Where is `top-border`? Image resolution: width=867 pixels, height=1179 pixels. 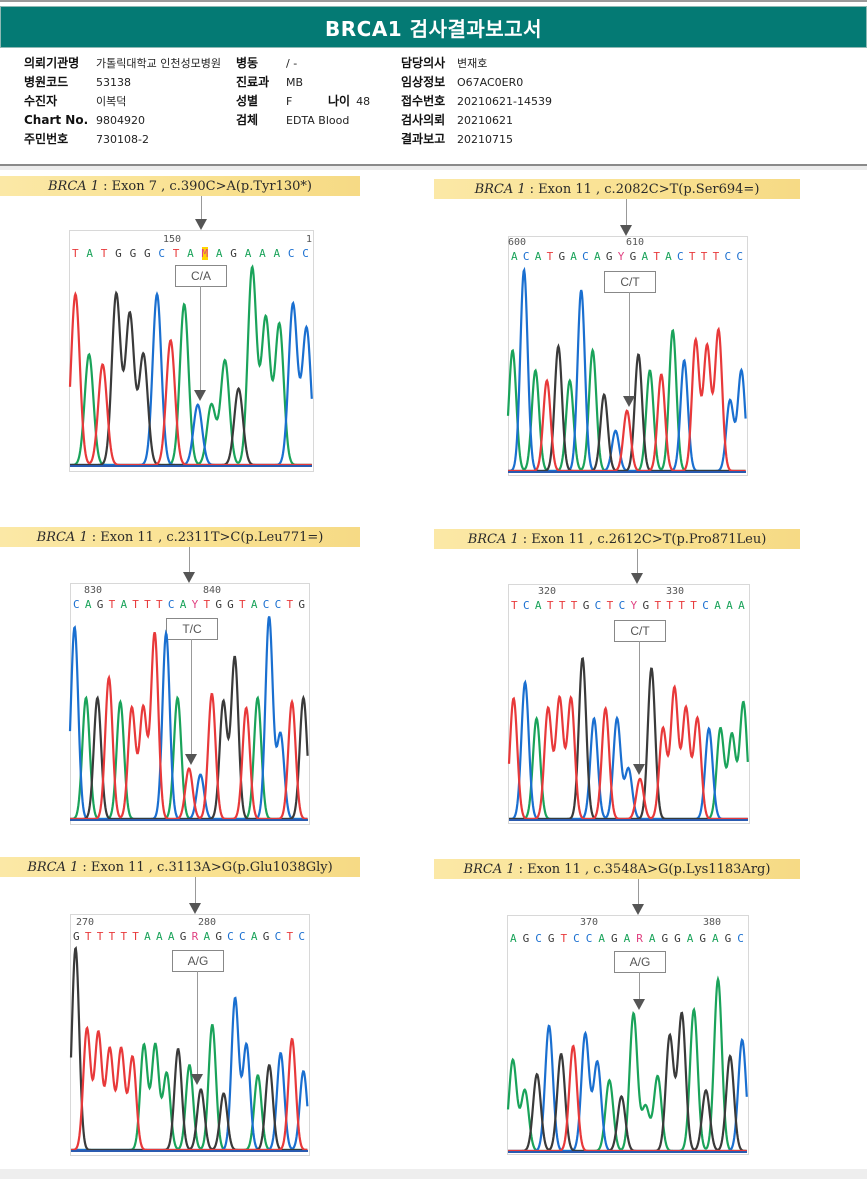 top-border is located at coordinates (433, 1).